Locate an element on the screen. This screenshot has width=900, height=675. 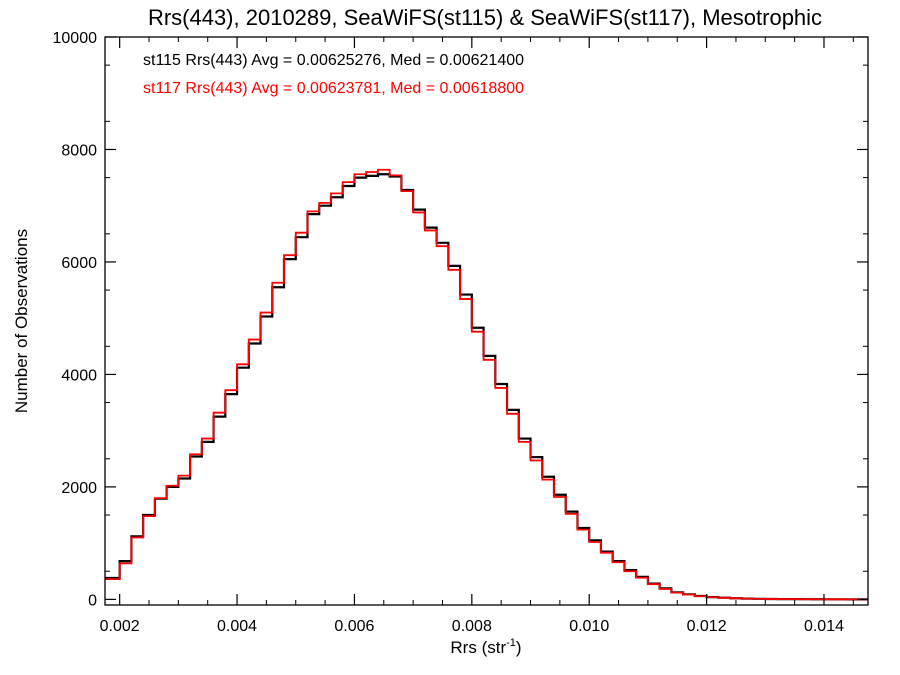
y-tick-label: 4000 is located at coordinates (79, 375).